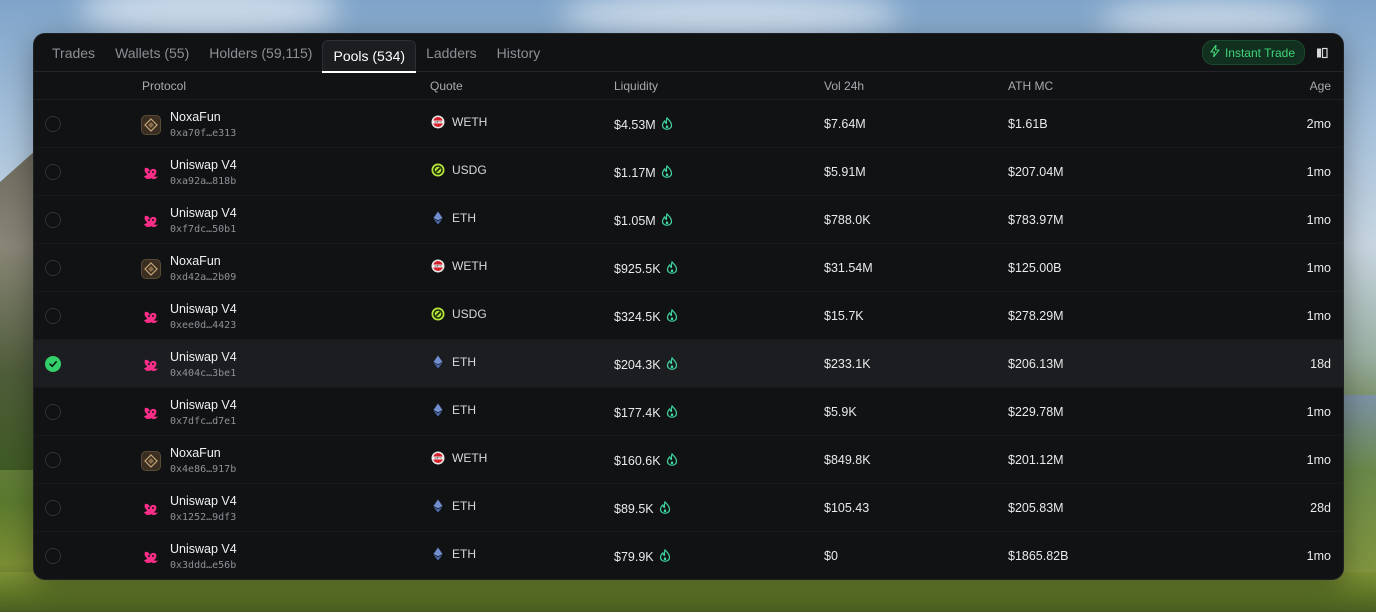 The height and width of the screenshot is (612, 1376). What do you see at coordinates (1031, 85) in the screenshot?
I see `header-athmc: ATH MC` at bounding box center [1031, 85].